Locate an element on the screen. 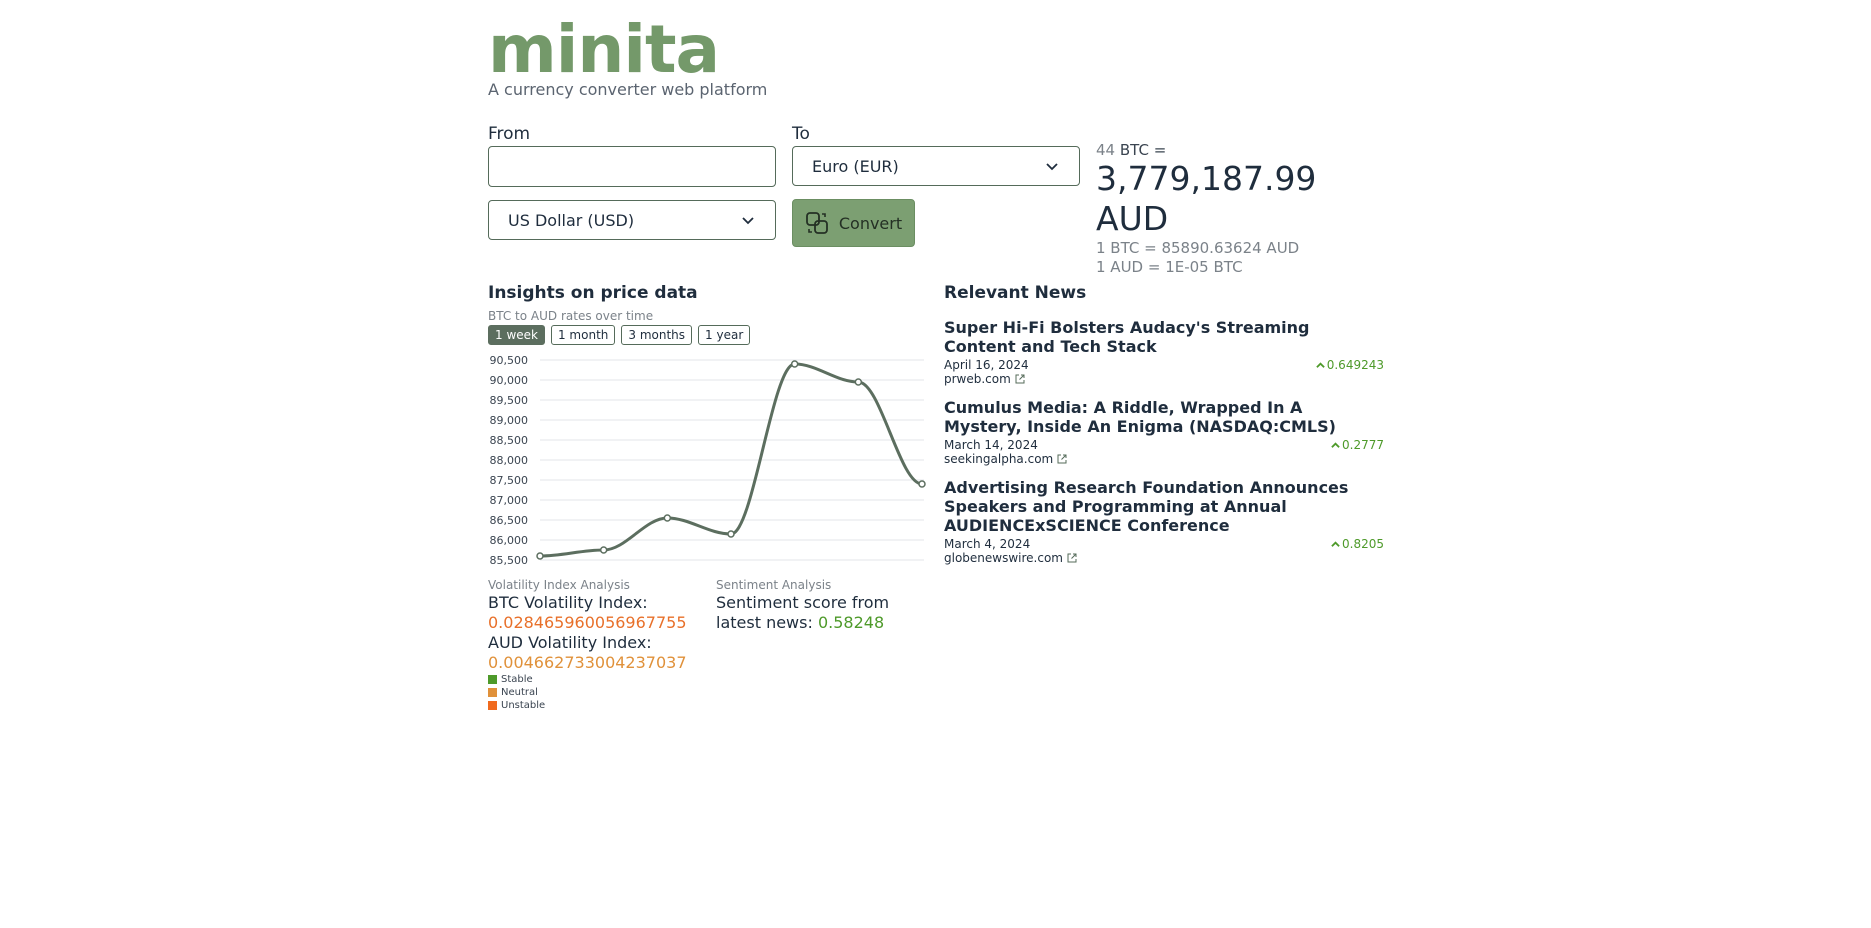 This screenshot has width=1871, height=928. period-3-months-button: 3 months is located at coordinates (657, 335).